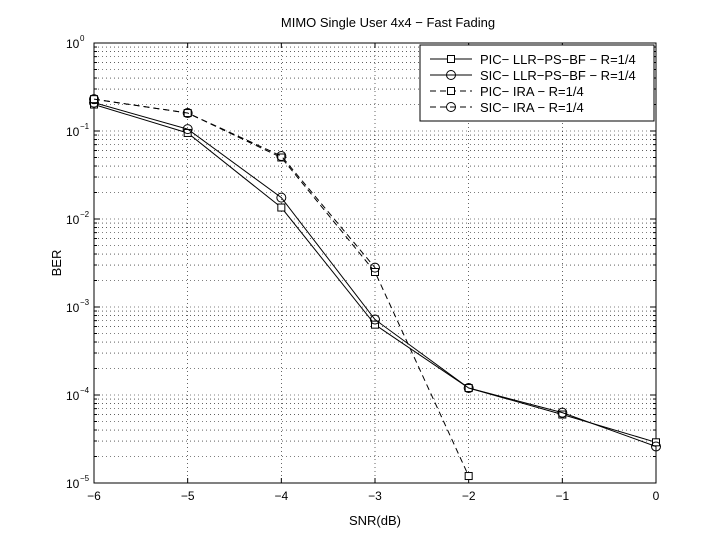  Describe the element at coordinates (388, 22) in the screenshot. I see `chart-title: MIMO Single User 4x4 − Fast Fading` at that location.